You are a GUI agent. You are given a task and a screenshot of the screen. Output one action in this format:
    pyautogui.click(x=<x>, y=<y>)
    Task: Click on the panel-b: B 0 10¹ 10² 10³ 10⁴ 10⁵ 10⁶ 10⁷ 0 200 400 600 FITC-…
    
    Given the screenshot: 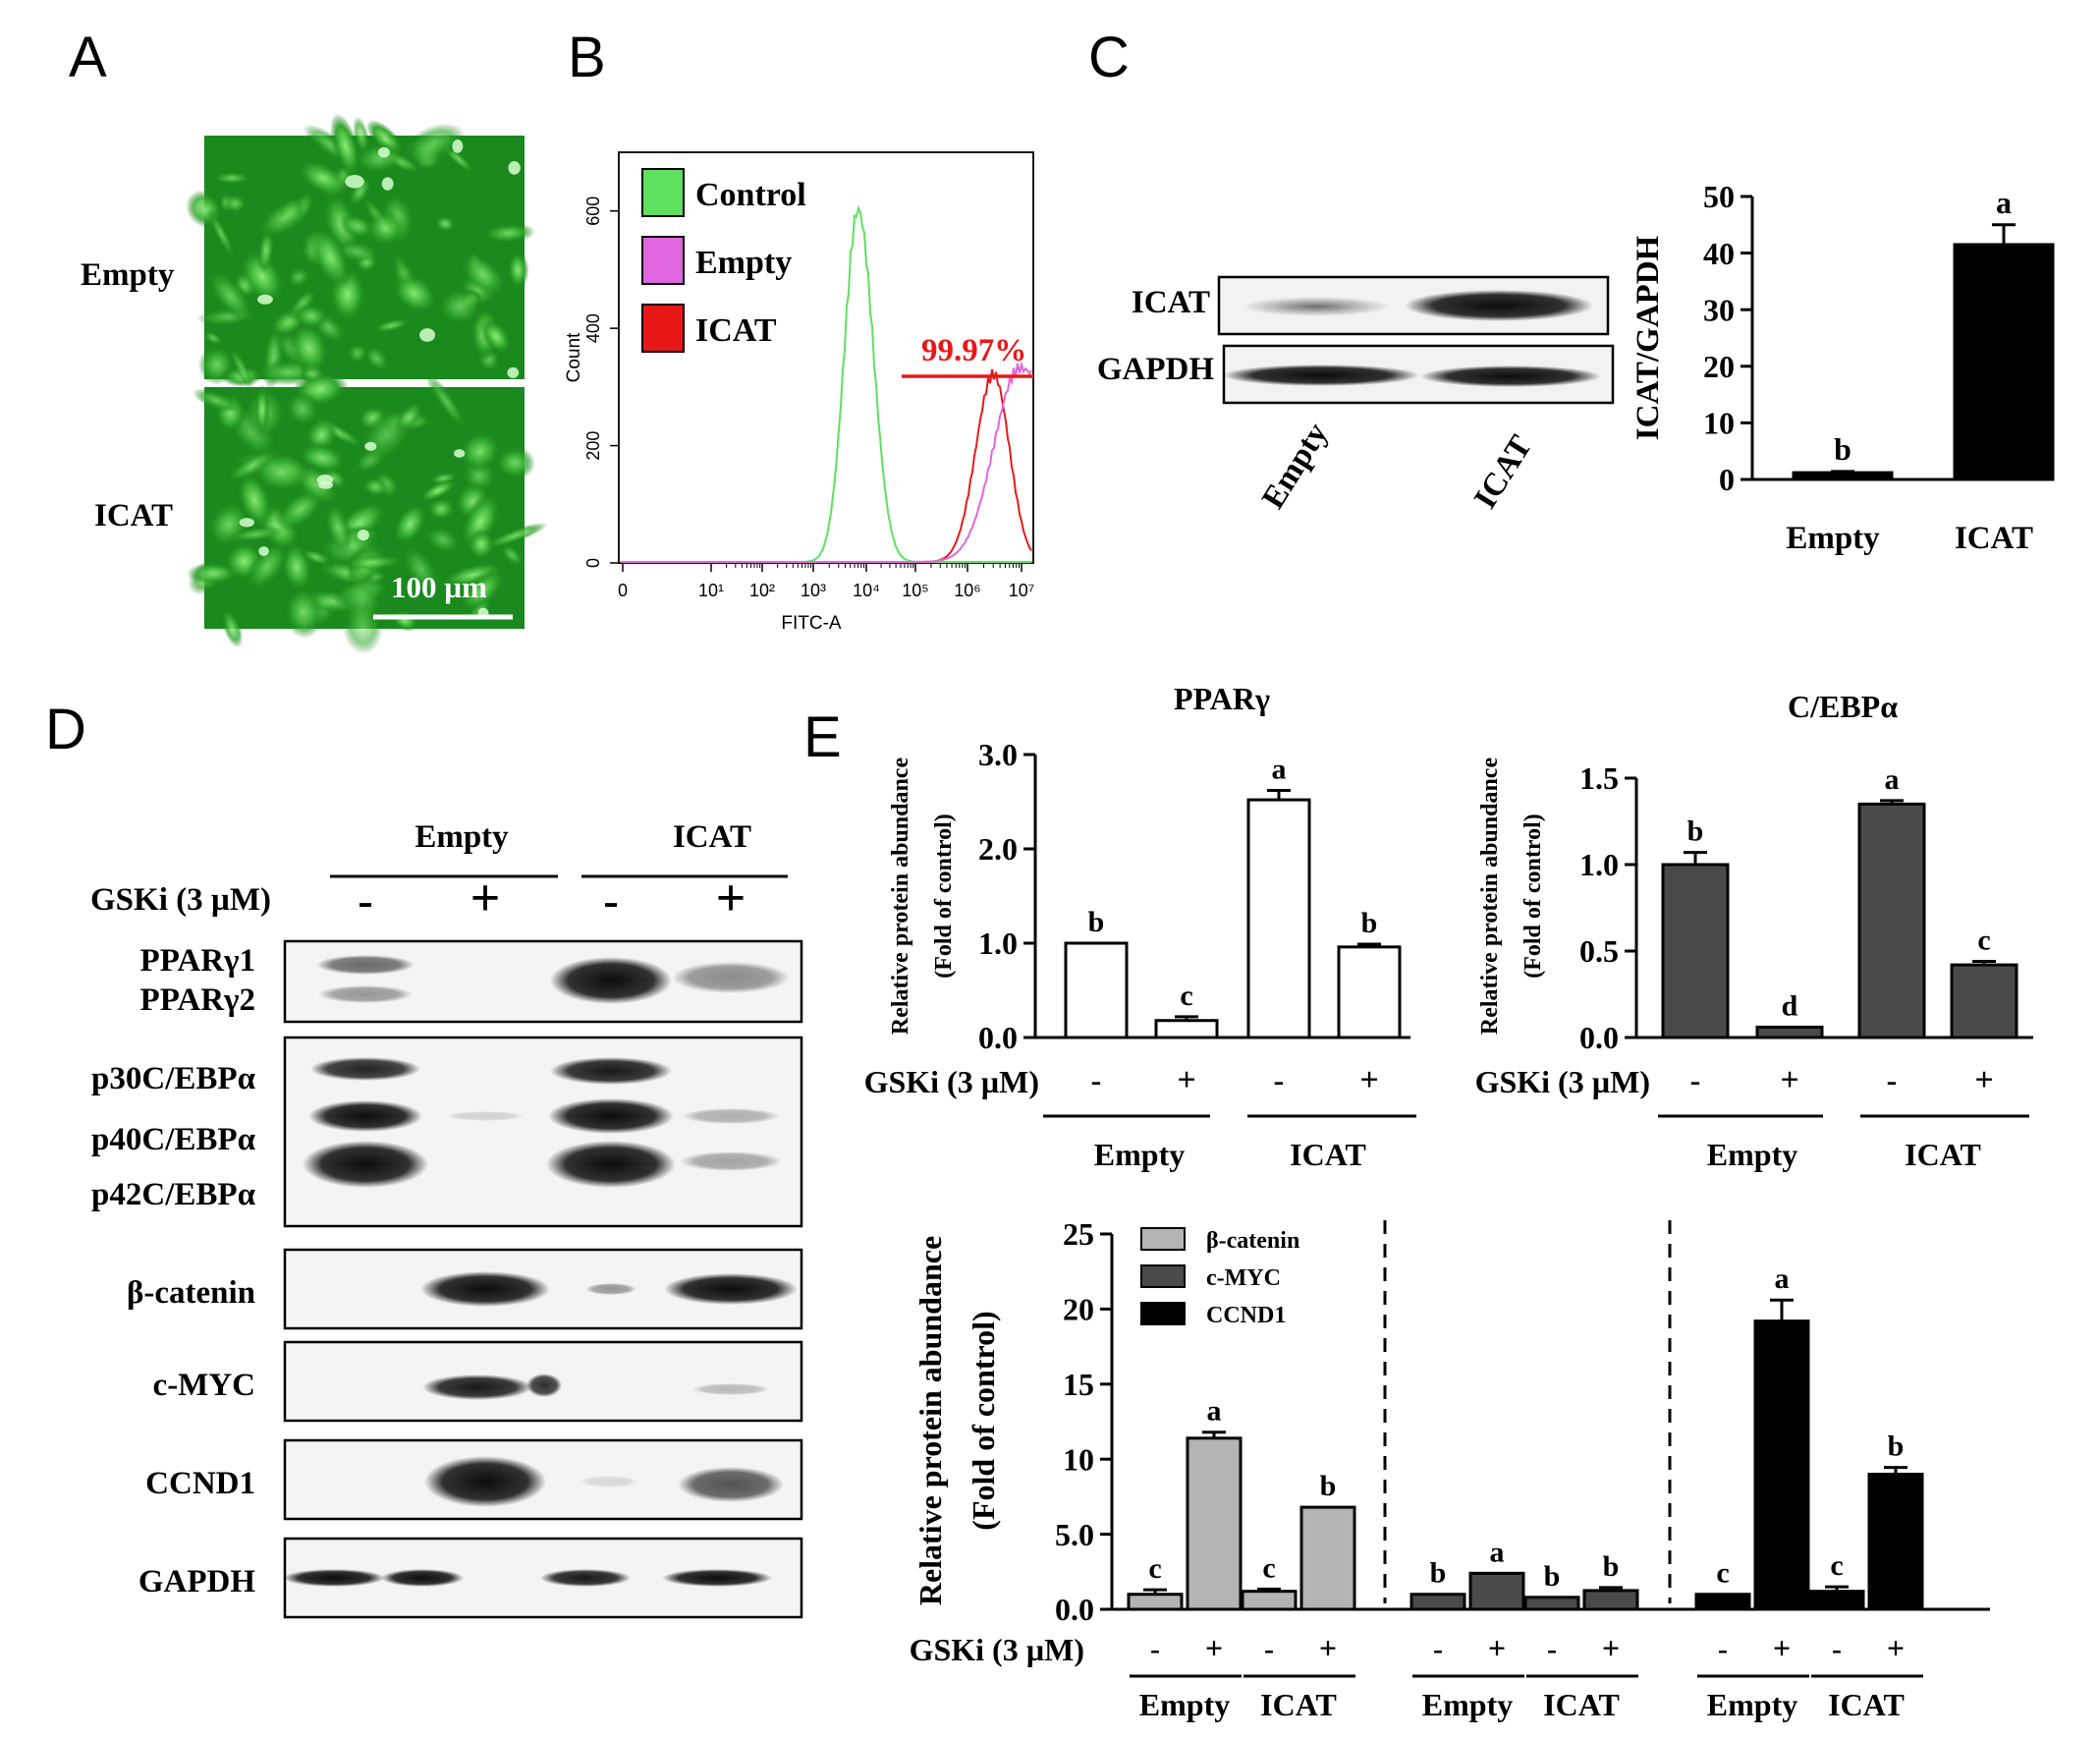 What is the action you would take?
    pyautogui.click(x=799, y=330)
    